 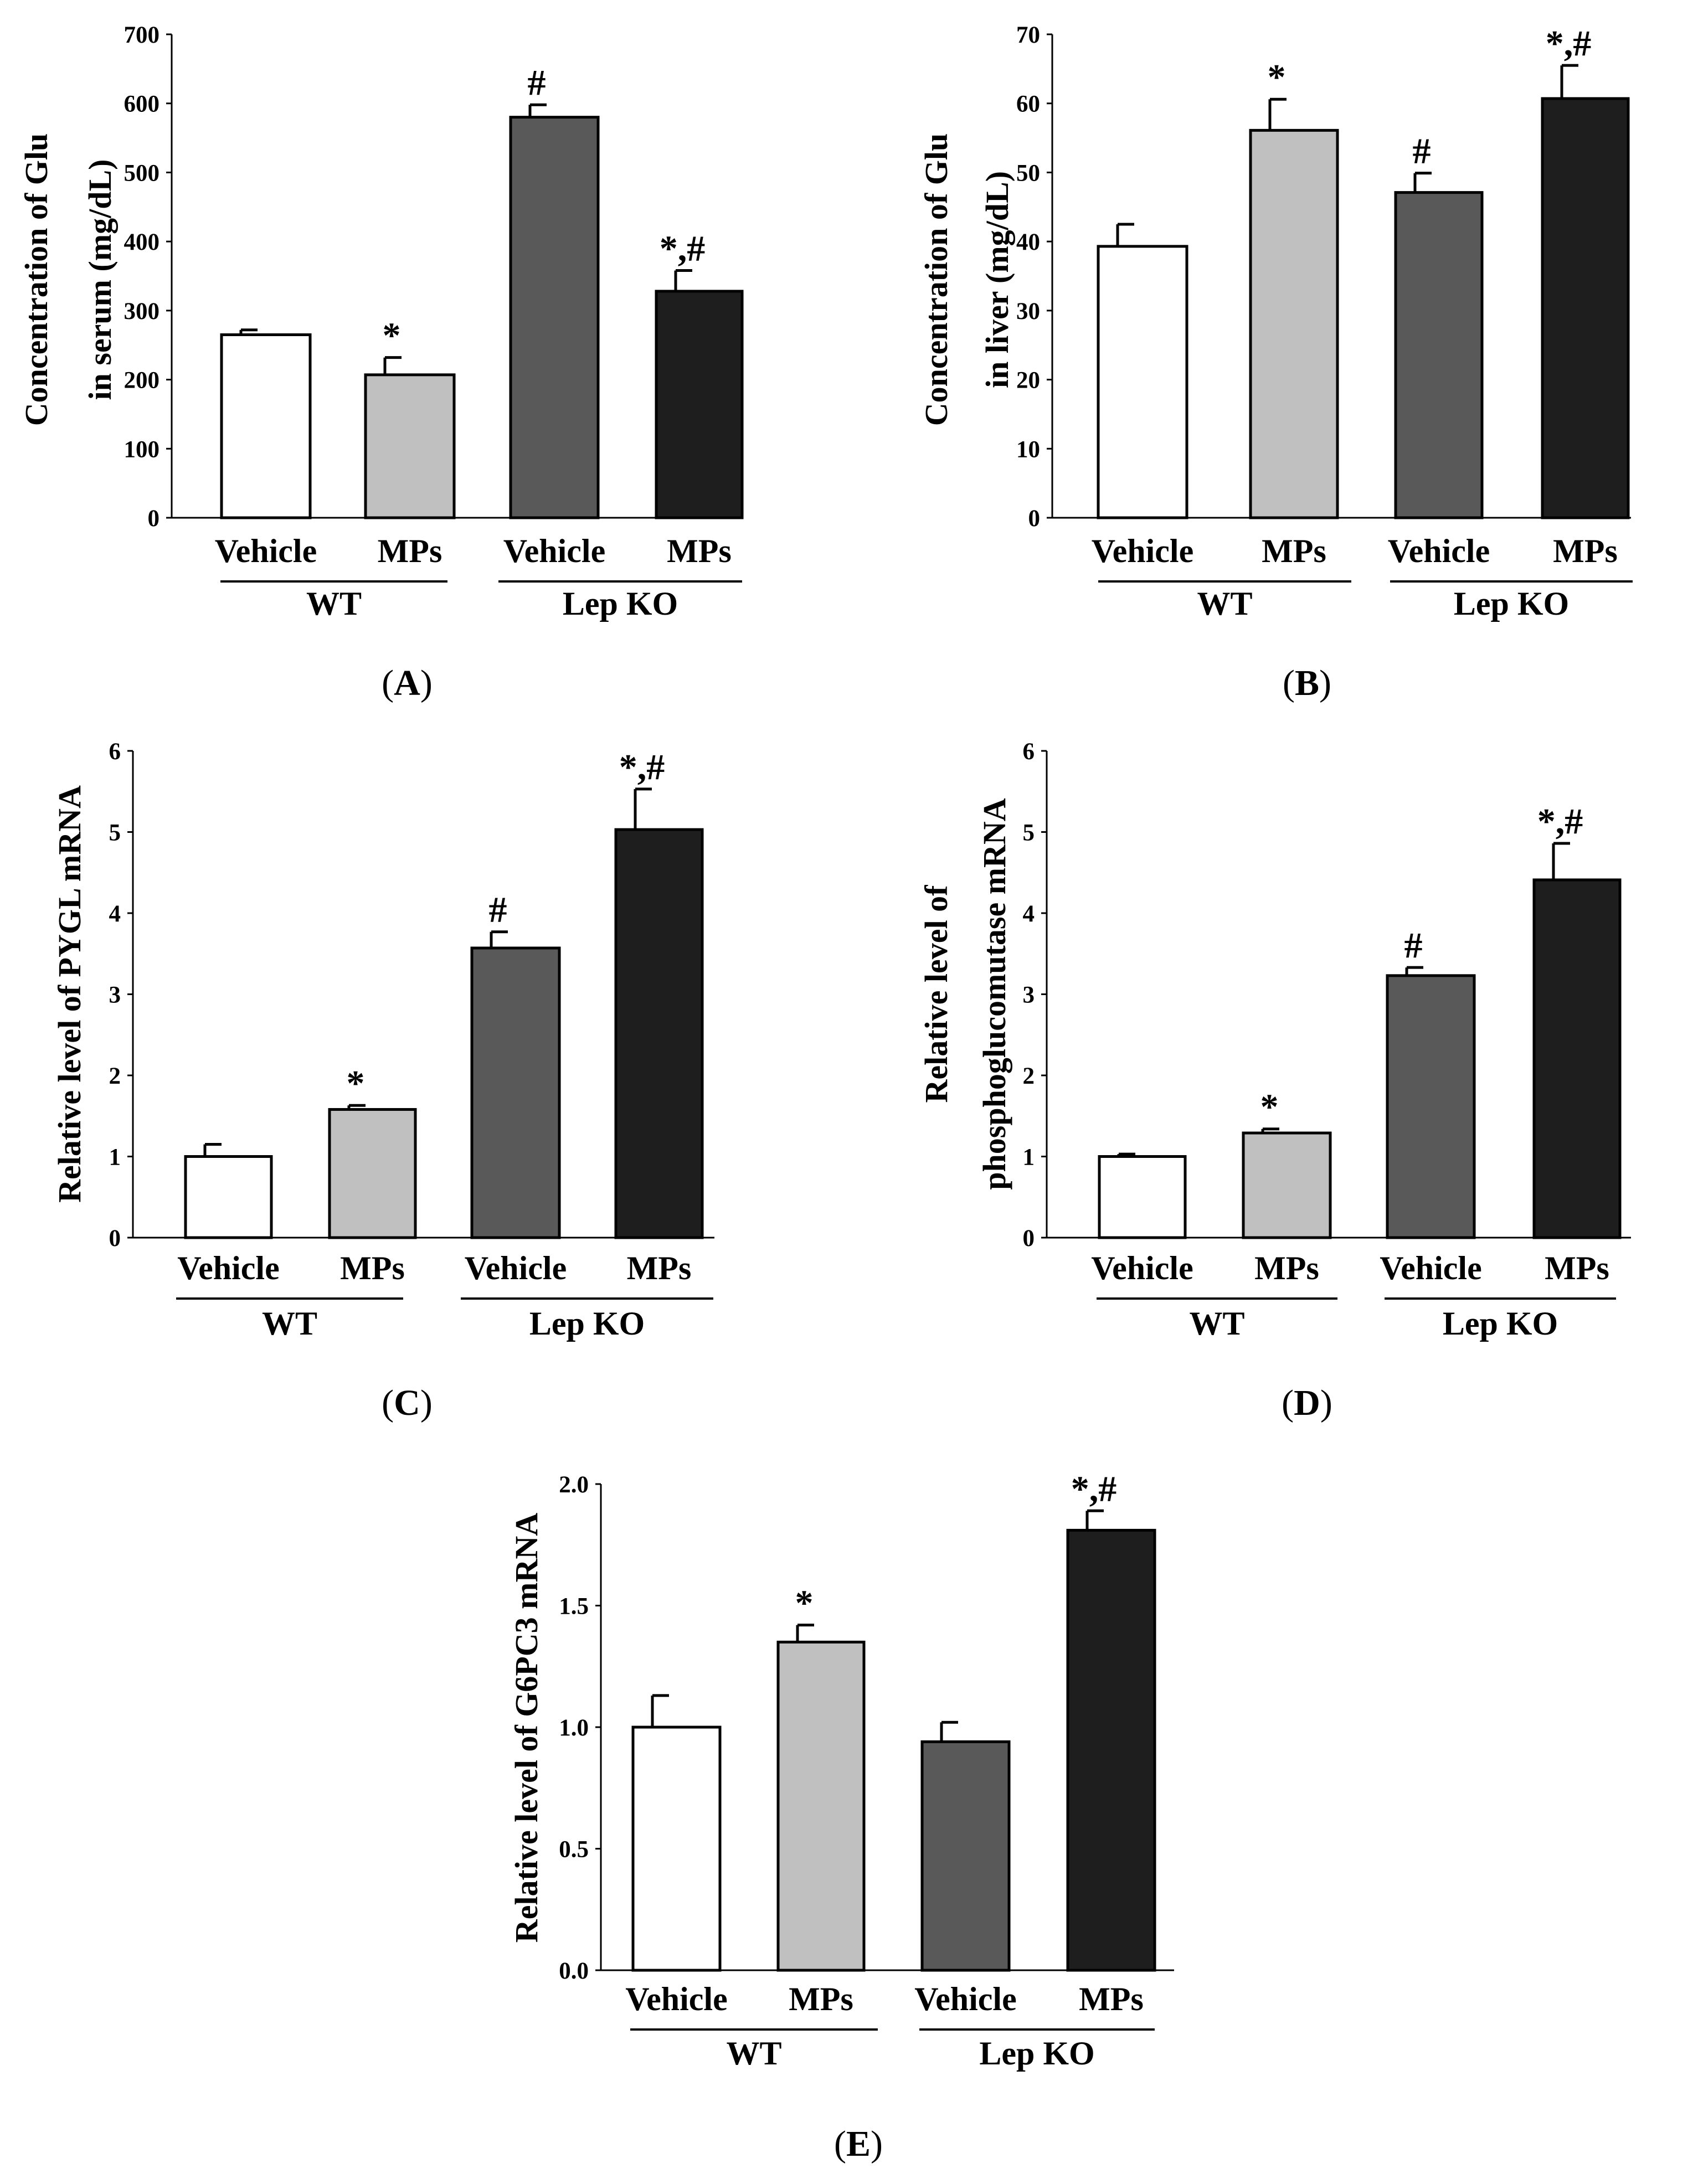 I want to click on y-axis-label: Relative level of PYGL mRNA, so click(x=70, y=994).